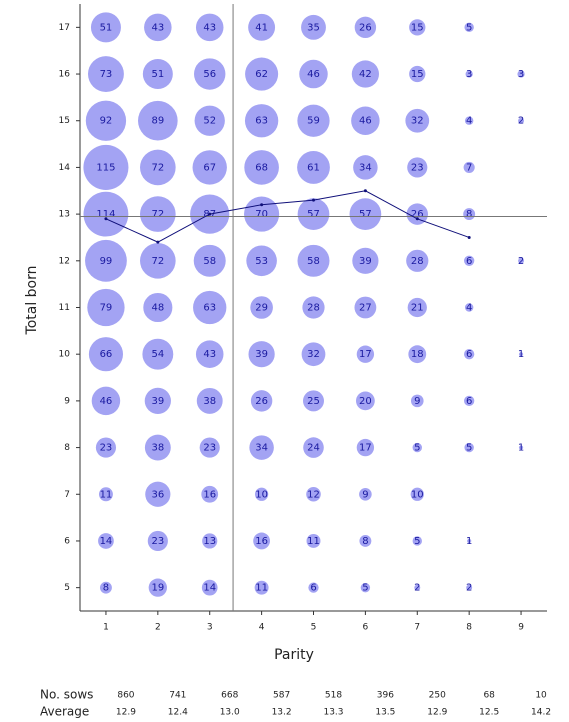  Describe the element at coordinates (365, 494) in the screenshot. I see `bubble-label: 9` at that location.